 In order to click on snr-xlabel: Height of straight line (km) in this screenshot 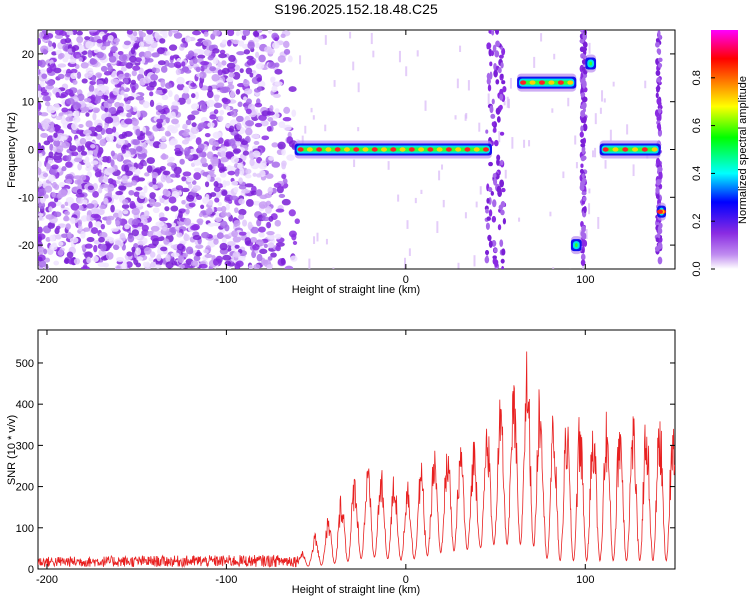, I will do `click(356, 590)`.